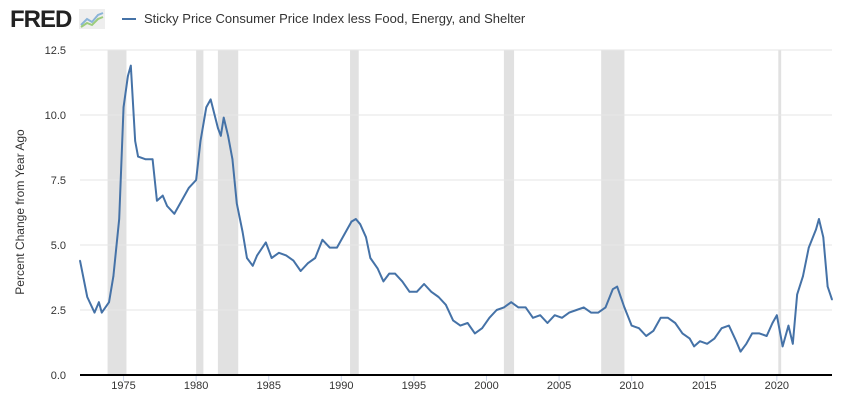  What do you see at coordinates (777, 386) in the screenshot?
I see `x-tick-label: 2020` at bounding box center [777, 386].